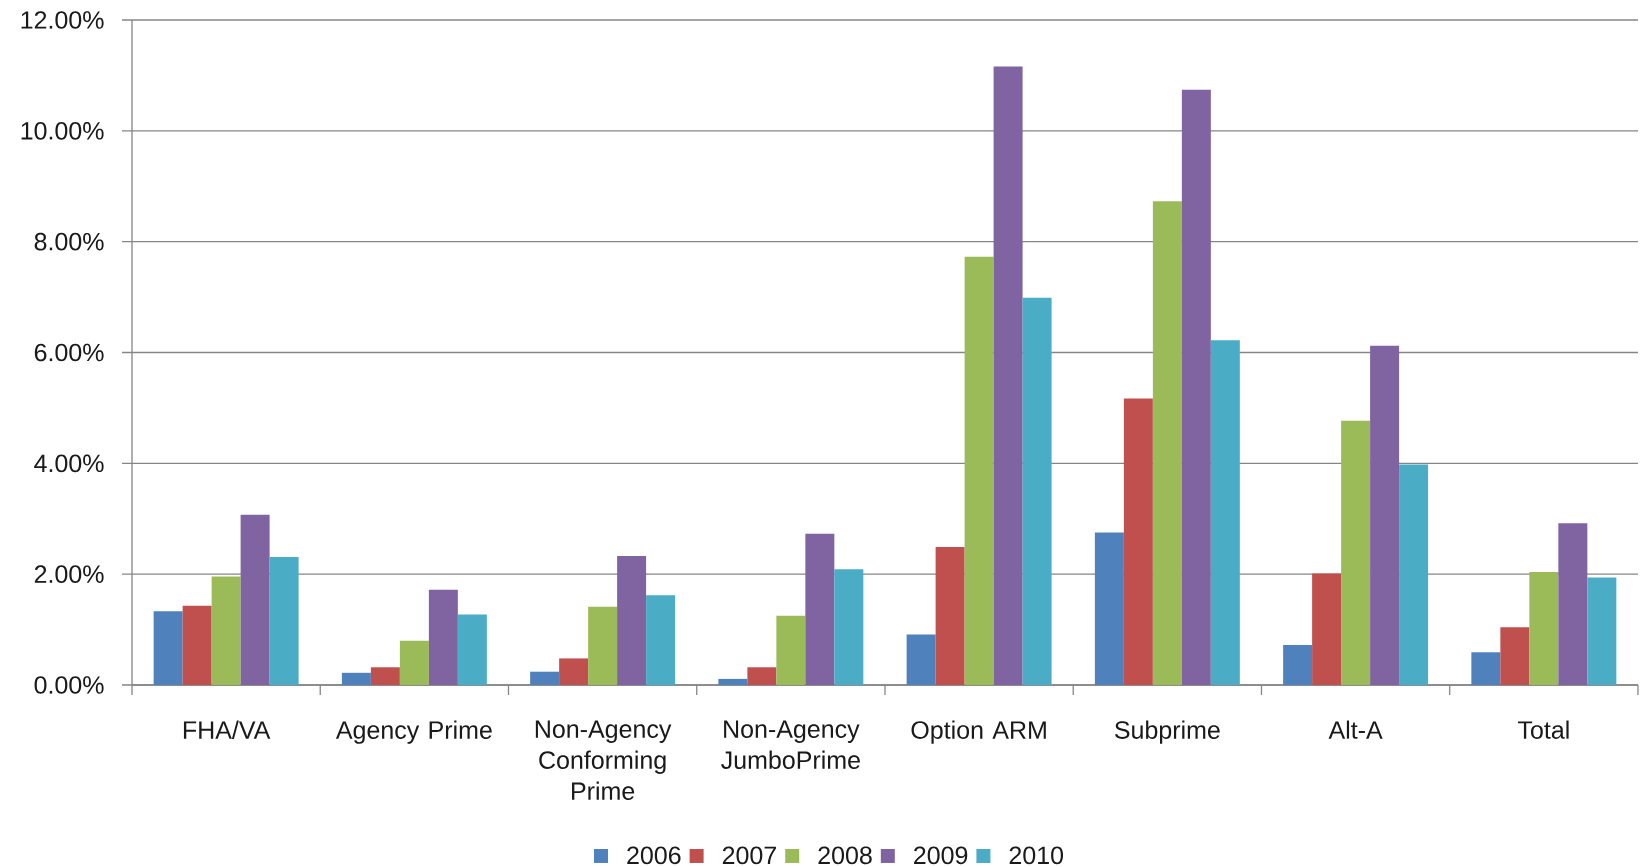 The image size is (1646, 867). What do you see at coordinates (1167, 732) in the screenshot?
I see `x-tick-label: Subprime` at bounding box center [1167, 732].